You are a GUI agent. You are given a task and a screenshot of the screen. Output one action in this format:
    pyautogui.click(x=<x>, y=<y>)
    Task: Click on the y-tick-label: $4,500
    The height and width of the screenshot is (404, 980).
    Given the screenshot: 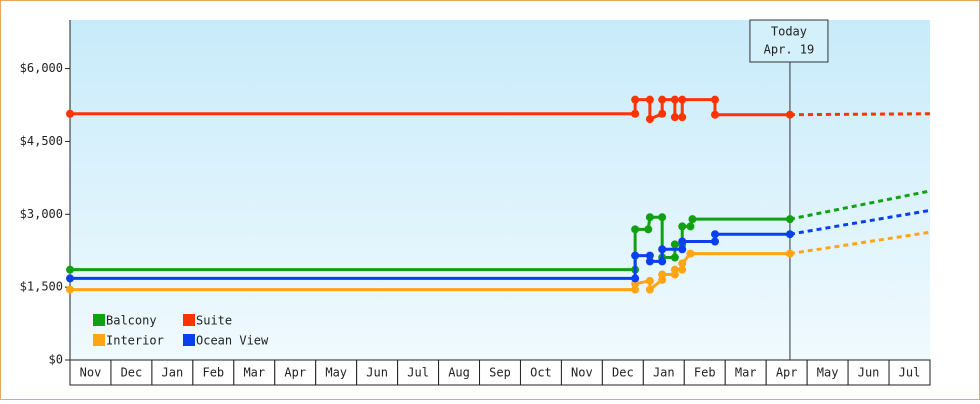 What is the action you would take?
    pyautogui.click(x=41, y=141)
    